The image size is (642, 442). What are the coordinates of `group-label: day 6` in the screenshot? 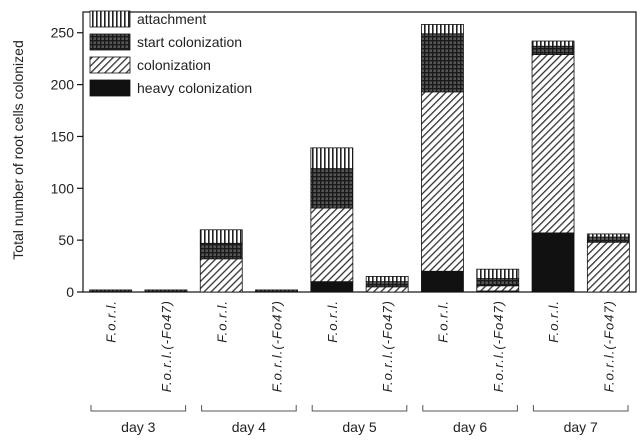 It's located at (470, 427).